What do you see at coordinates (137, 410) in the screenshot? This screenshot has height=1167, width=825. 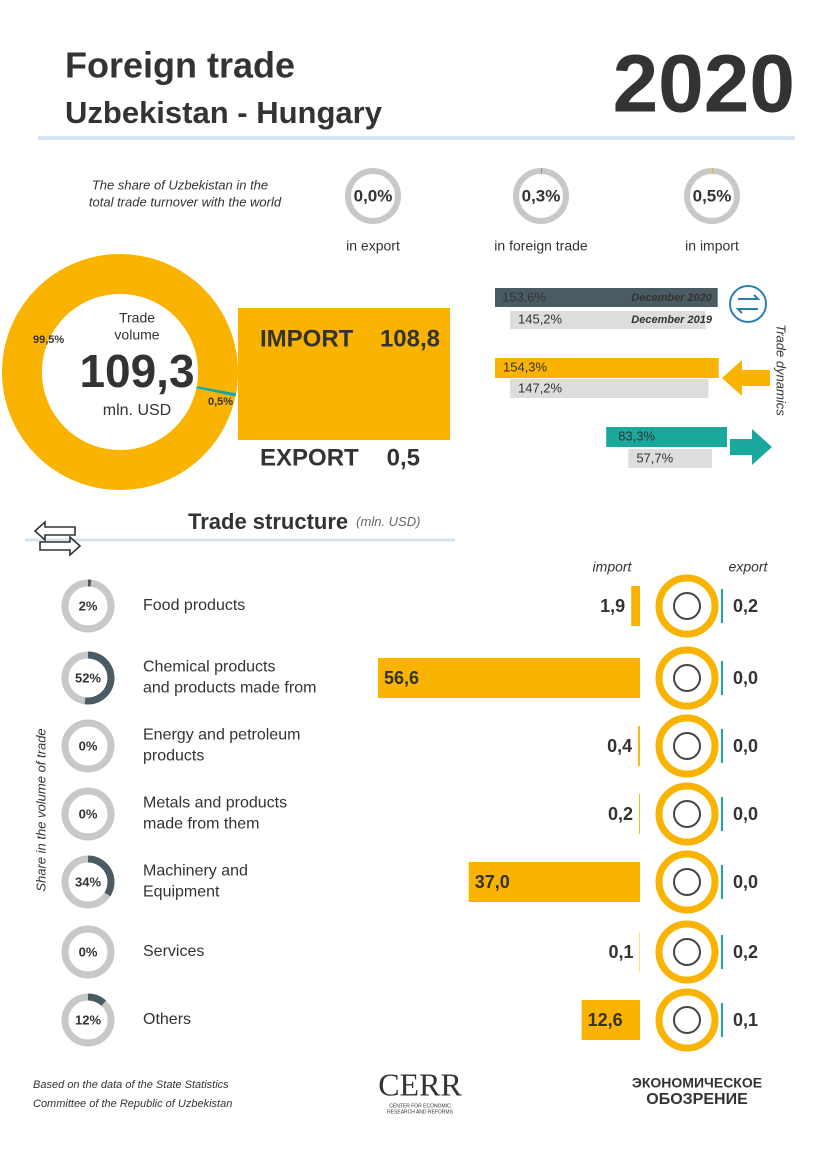 I see `volume-unit: mln. USD` at bounding box center [137, 410].